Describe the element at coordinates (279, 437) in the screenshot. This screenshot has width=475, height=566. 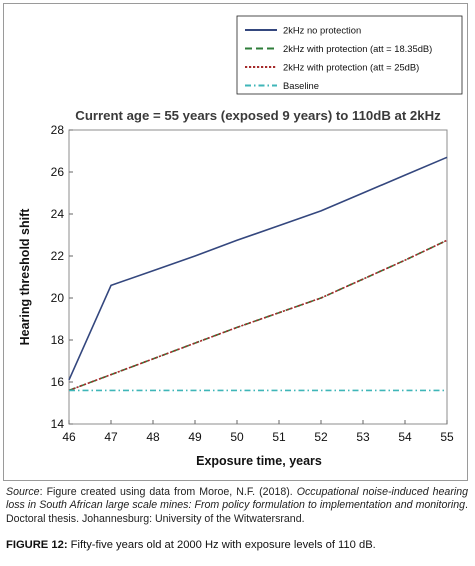
I see `x-tick-label: 51` at that location.